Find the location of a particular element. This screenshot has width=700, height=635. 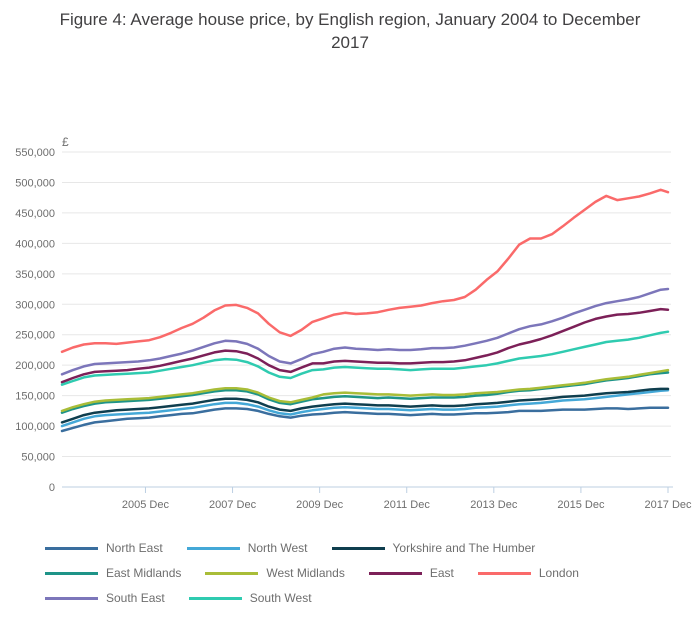

y-tick-label: 150,000 is located at coordinates (35, 397).